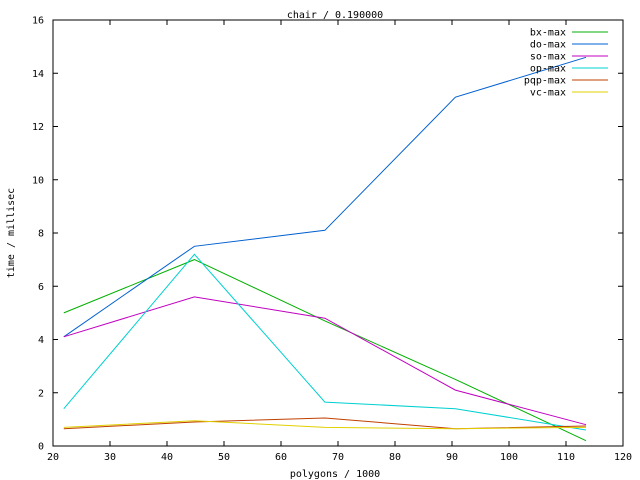 The height and width of the screenshot is (480, 640). Describe the element at coordinates (548, 57) in the screenshot. I see `legend-label: so-max` at that location.